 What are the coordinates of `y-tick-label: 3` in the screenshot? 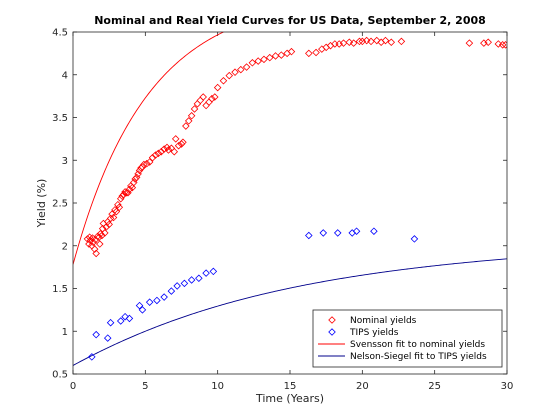 It's located at (65, 161).